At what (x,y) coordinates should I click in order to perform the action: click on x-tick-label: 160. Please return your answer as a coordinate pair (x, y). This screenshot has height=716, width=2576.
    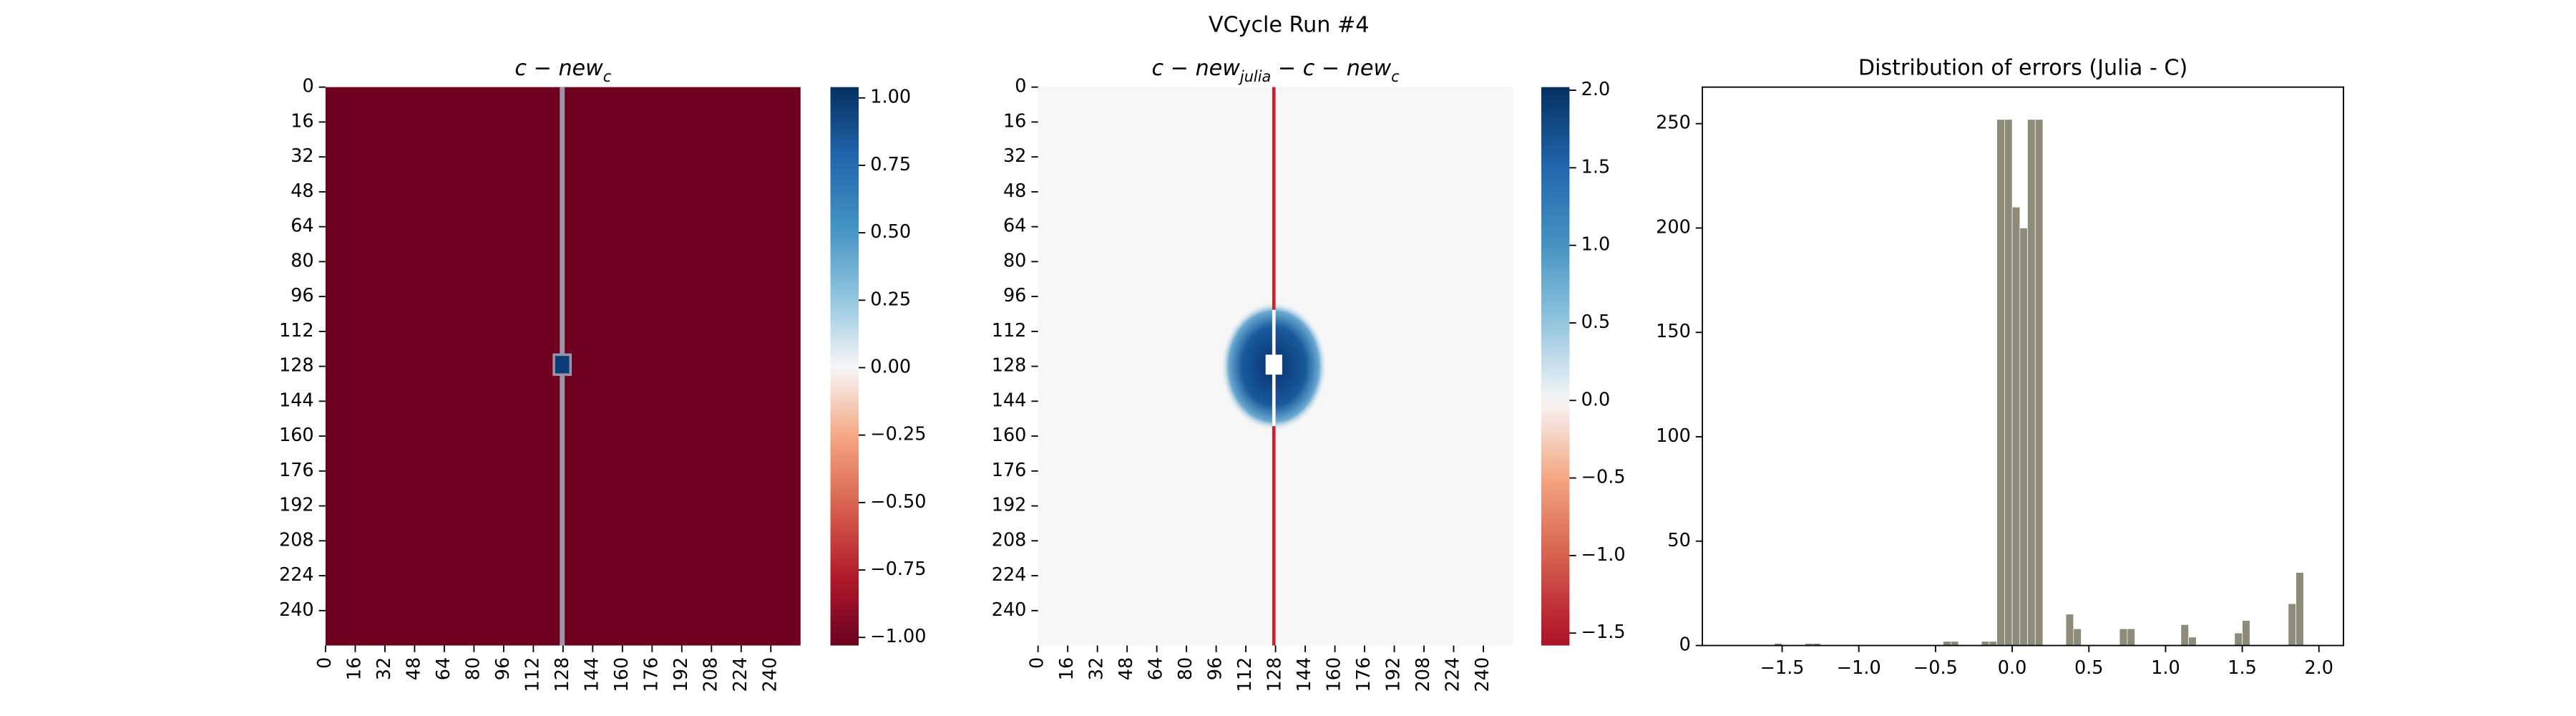
    Looking at the image, I should click on (622, 674).